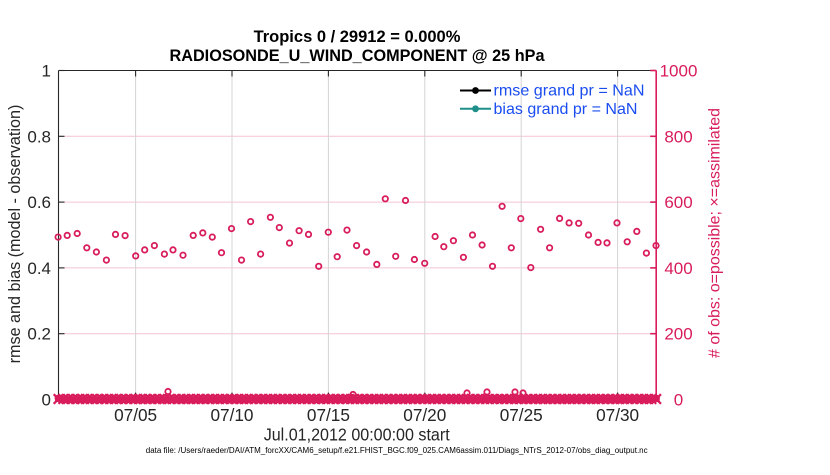  Describe the element at coordinates (617, 415) in the screenshot. I see `svg-text: 07/30` at that location.